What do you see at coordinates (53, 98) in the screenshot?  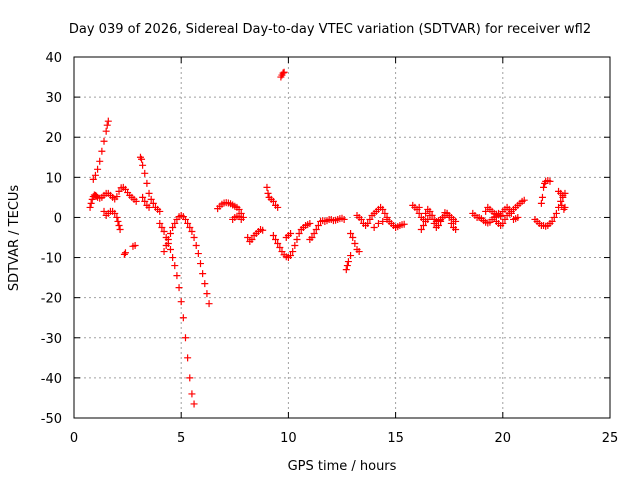 I see `y-tick-label: 30` at bounding box center [53, 98].